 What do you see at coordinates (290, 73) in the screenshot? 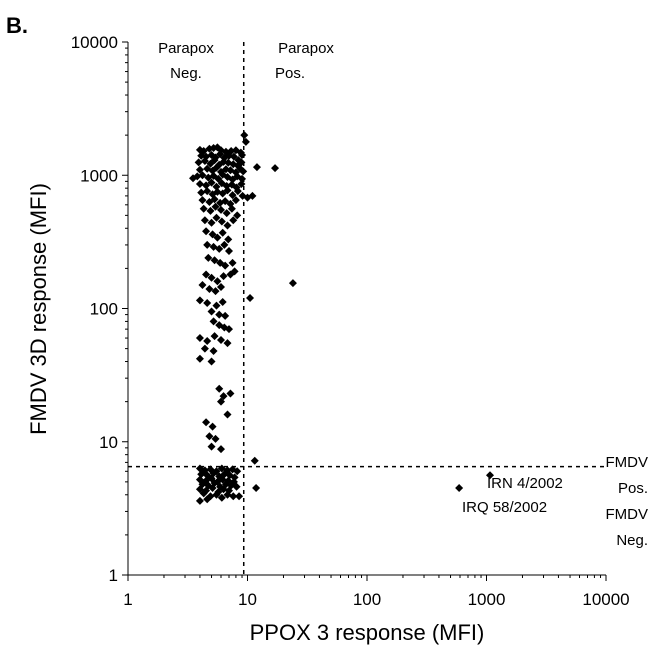
I see `parapox-pos-label-line2: Pos.` at bounding box center [290, 73].